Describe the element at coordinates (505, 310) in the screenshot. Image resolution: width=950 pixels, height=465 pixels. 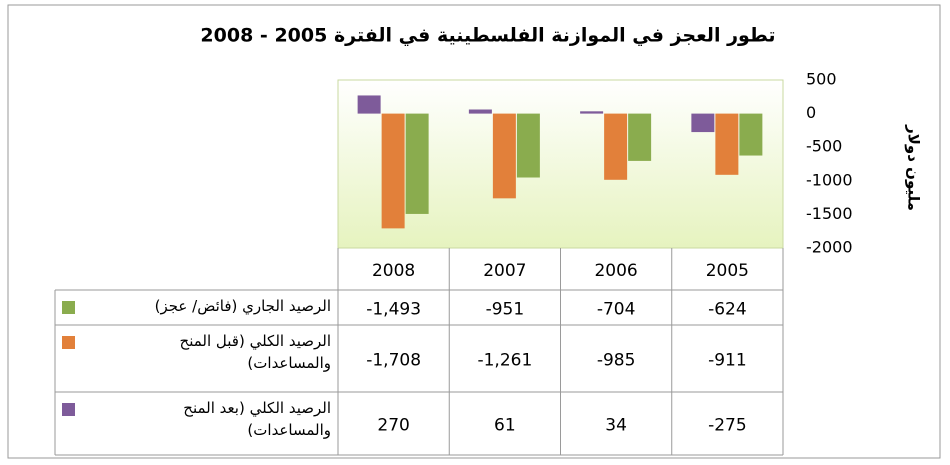
I see `table-value: -951` at that location.